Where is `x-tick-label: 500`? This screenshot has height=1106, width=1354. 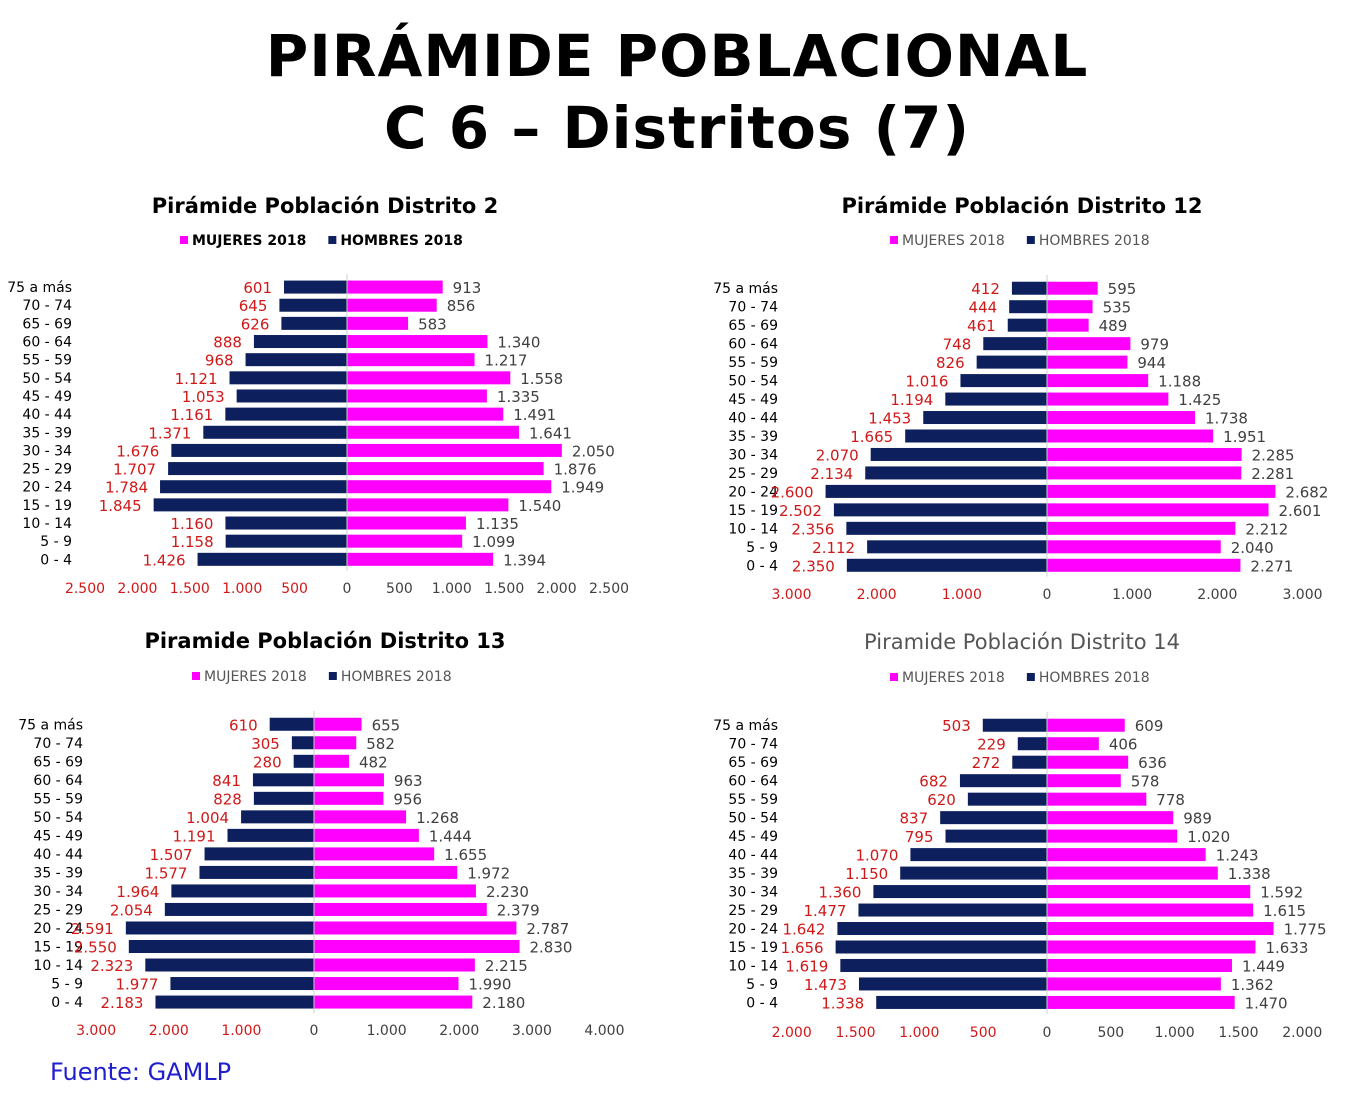 x-tick-label: 500 is located at coordinates (983, 1033).